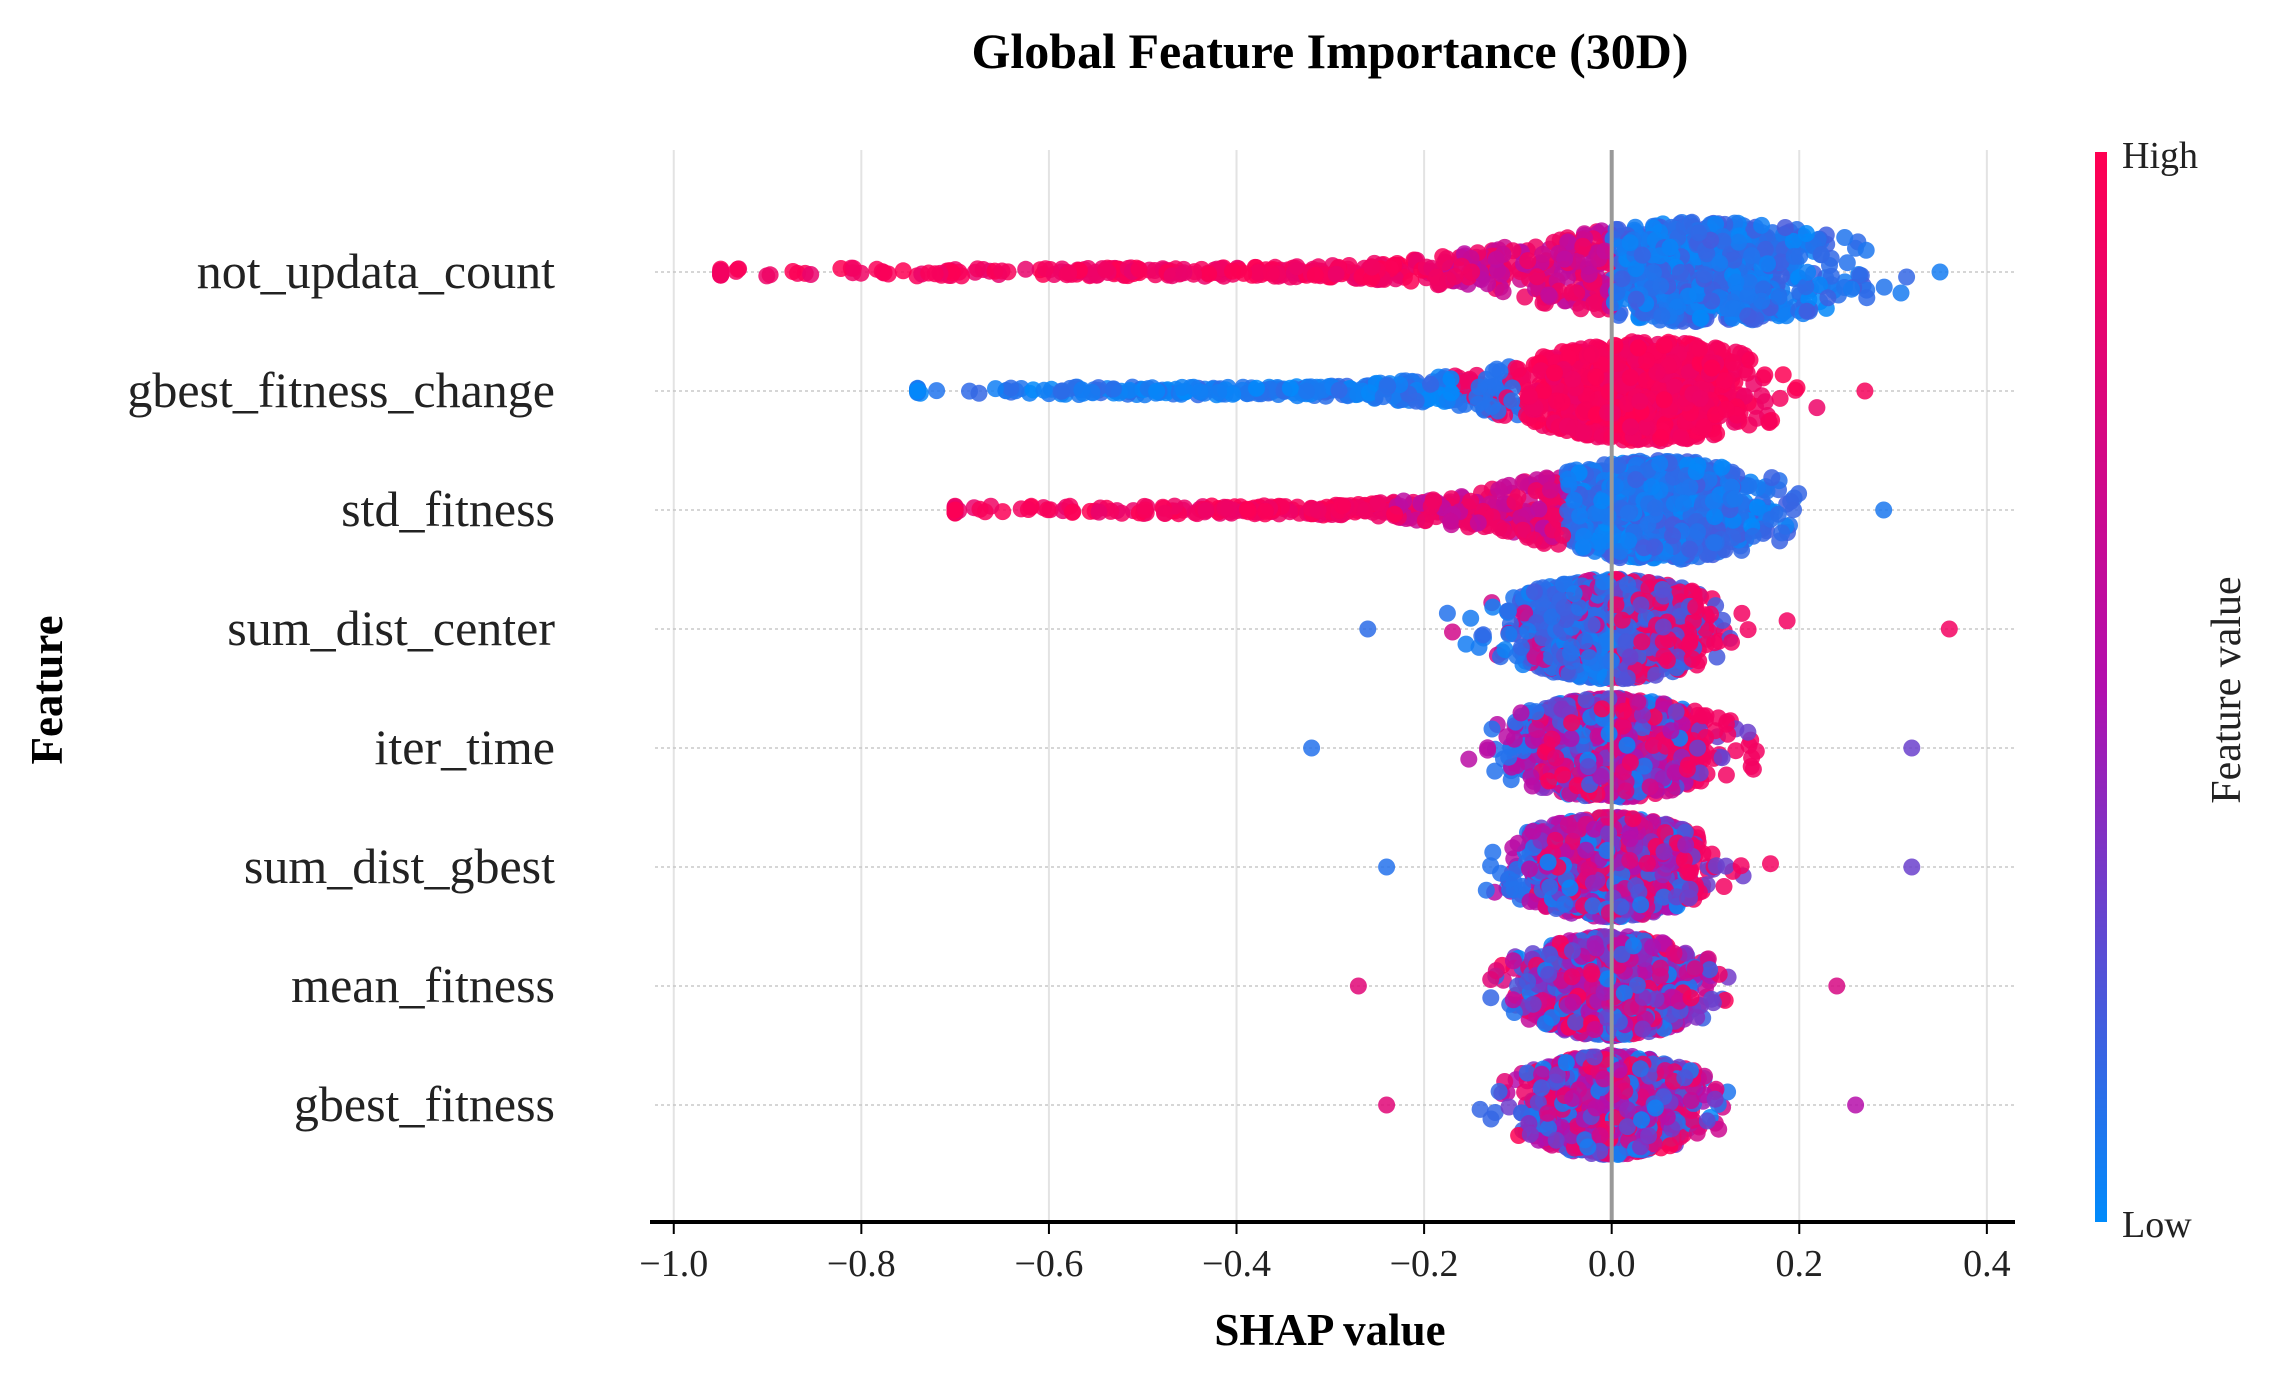  Describe the element at coordinates (1329, 51) in the screenshot. I see `chart-title: Global Feature Importance (30D)` at that location.